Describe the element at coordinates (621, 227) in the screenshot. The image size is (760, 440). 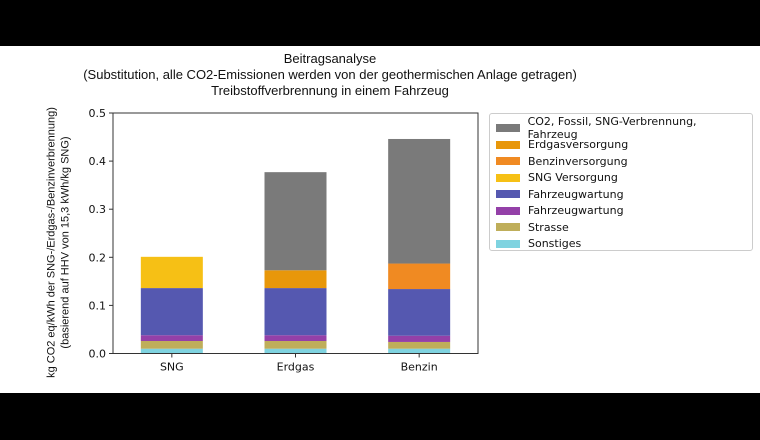
I see `legend-item: Strasse` at that location.